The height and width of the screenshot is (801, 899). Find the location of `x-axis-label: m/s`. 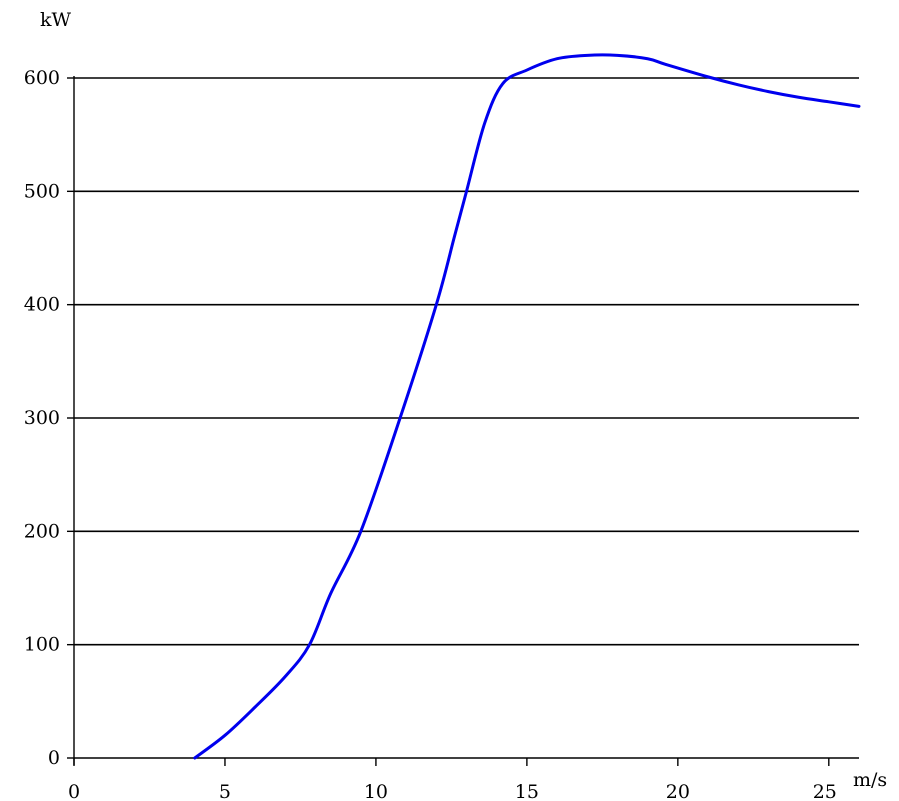

x-axis-label: m/s is located at coordinates (870, 780).